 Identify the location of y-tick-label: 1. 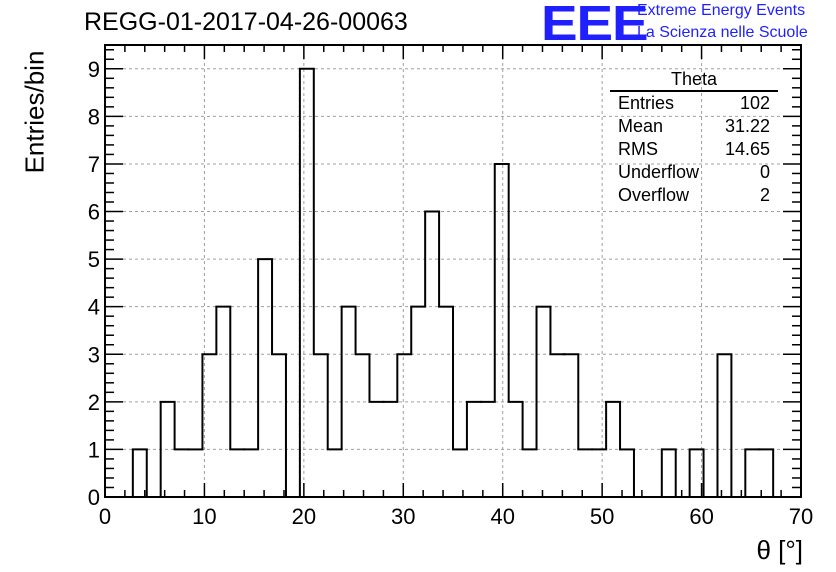
(94, 449).